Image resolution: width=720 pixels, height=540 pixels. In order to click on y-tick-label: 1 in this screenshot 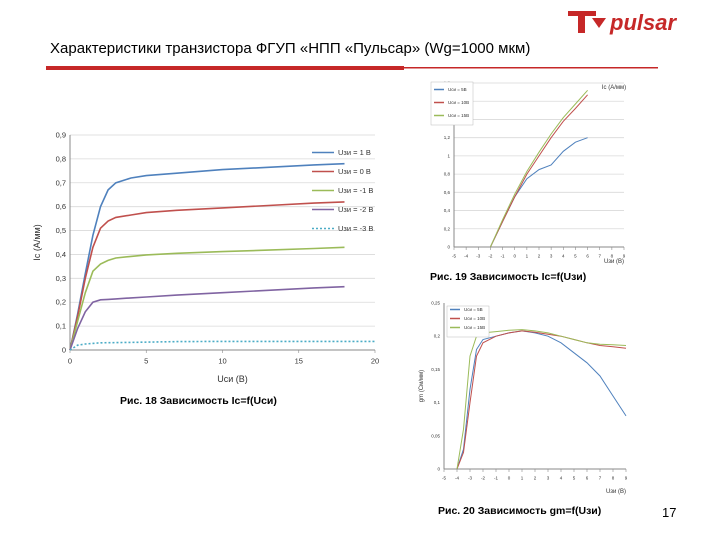, I will do `click(448, 155)`.